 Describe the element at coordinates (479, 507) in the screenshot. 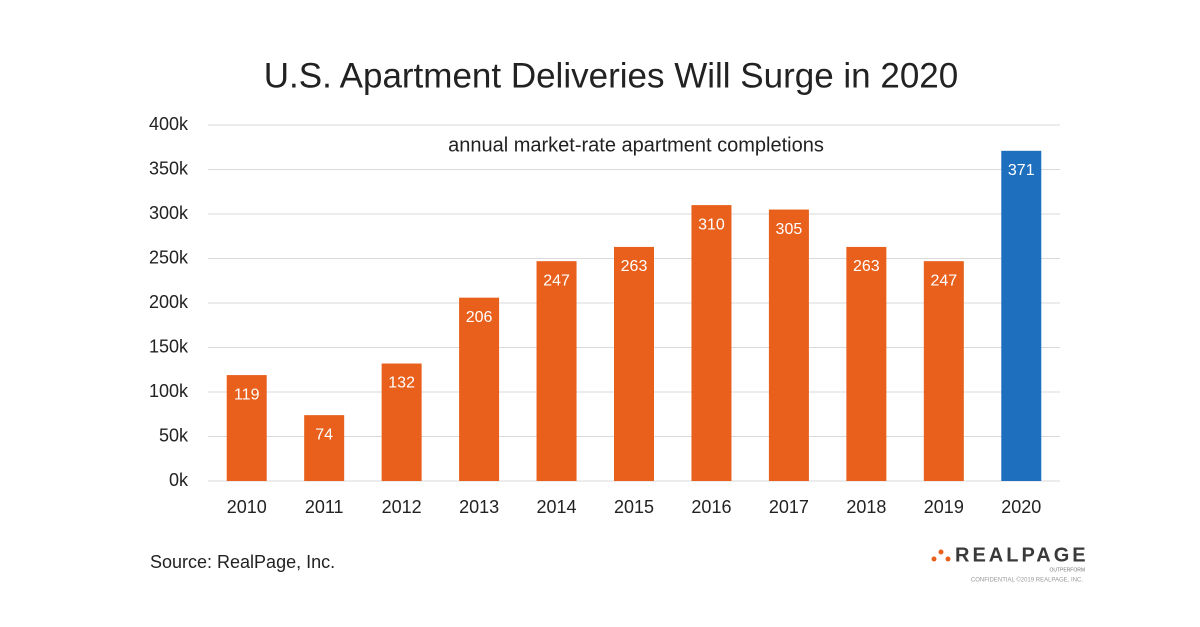

I see `x-tick-label: 2013` at that location.